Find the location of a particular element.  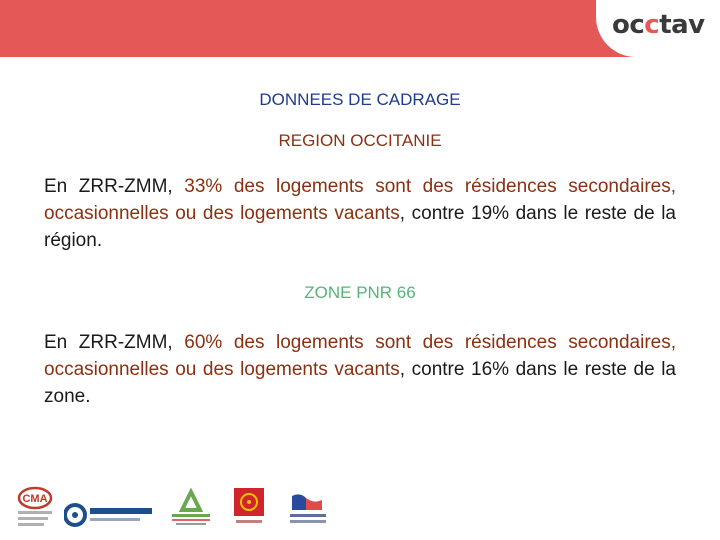

region-heading: REGION OCCITANIE is located at coordinates (360, 140).